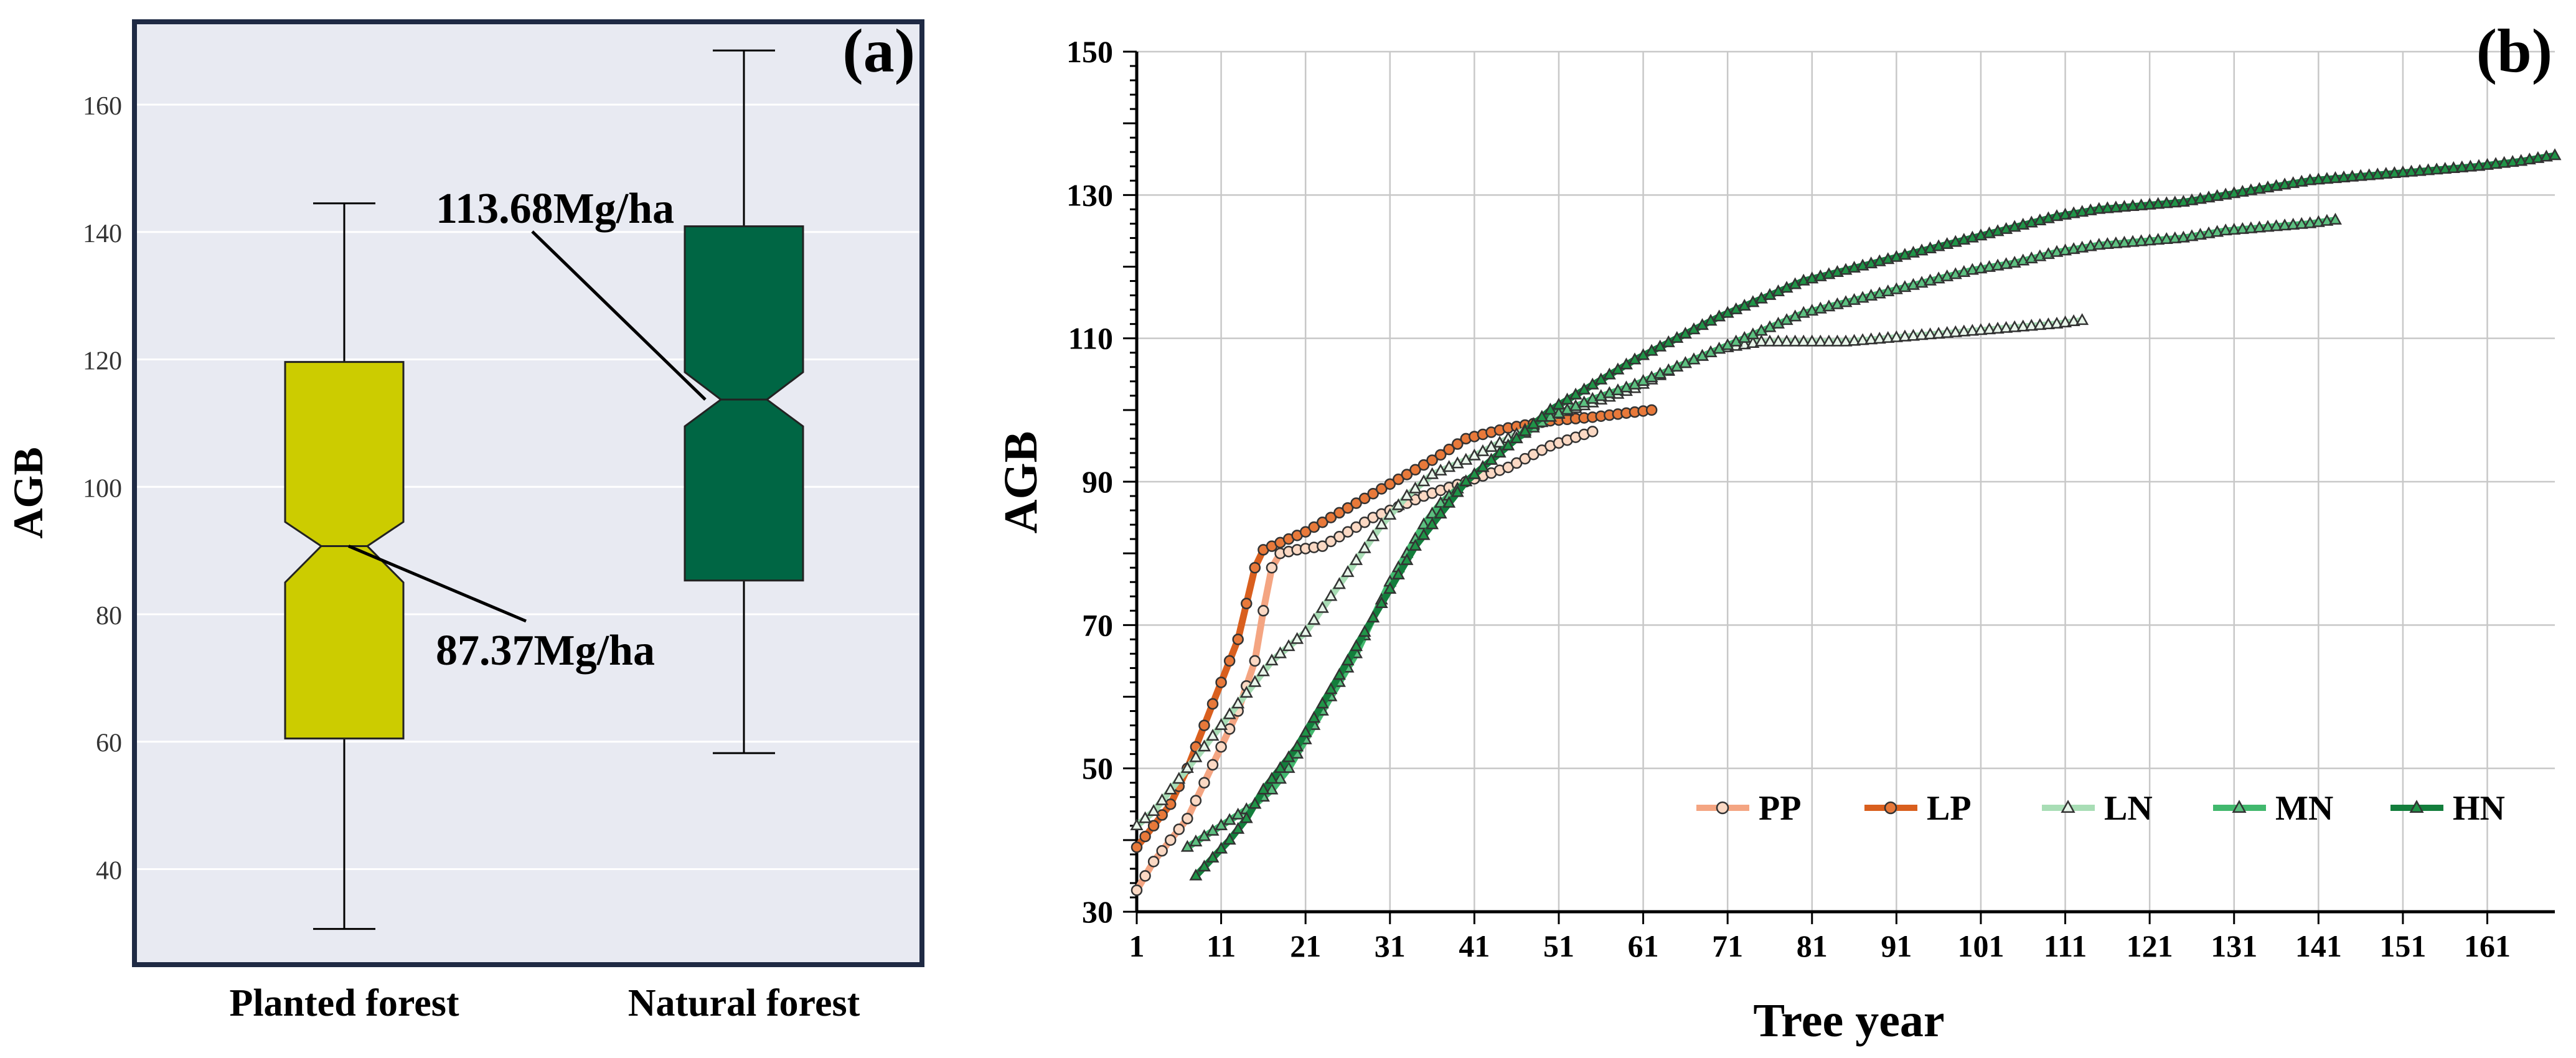  I want to click on x-tick-label-51: 51, so click(1558, 946).